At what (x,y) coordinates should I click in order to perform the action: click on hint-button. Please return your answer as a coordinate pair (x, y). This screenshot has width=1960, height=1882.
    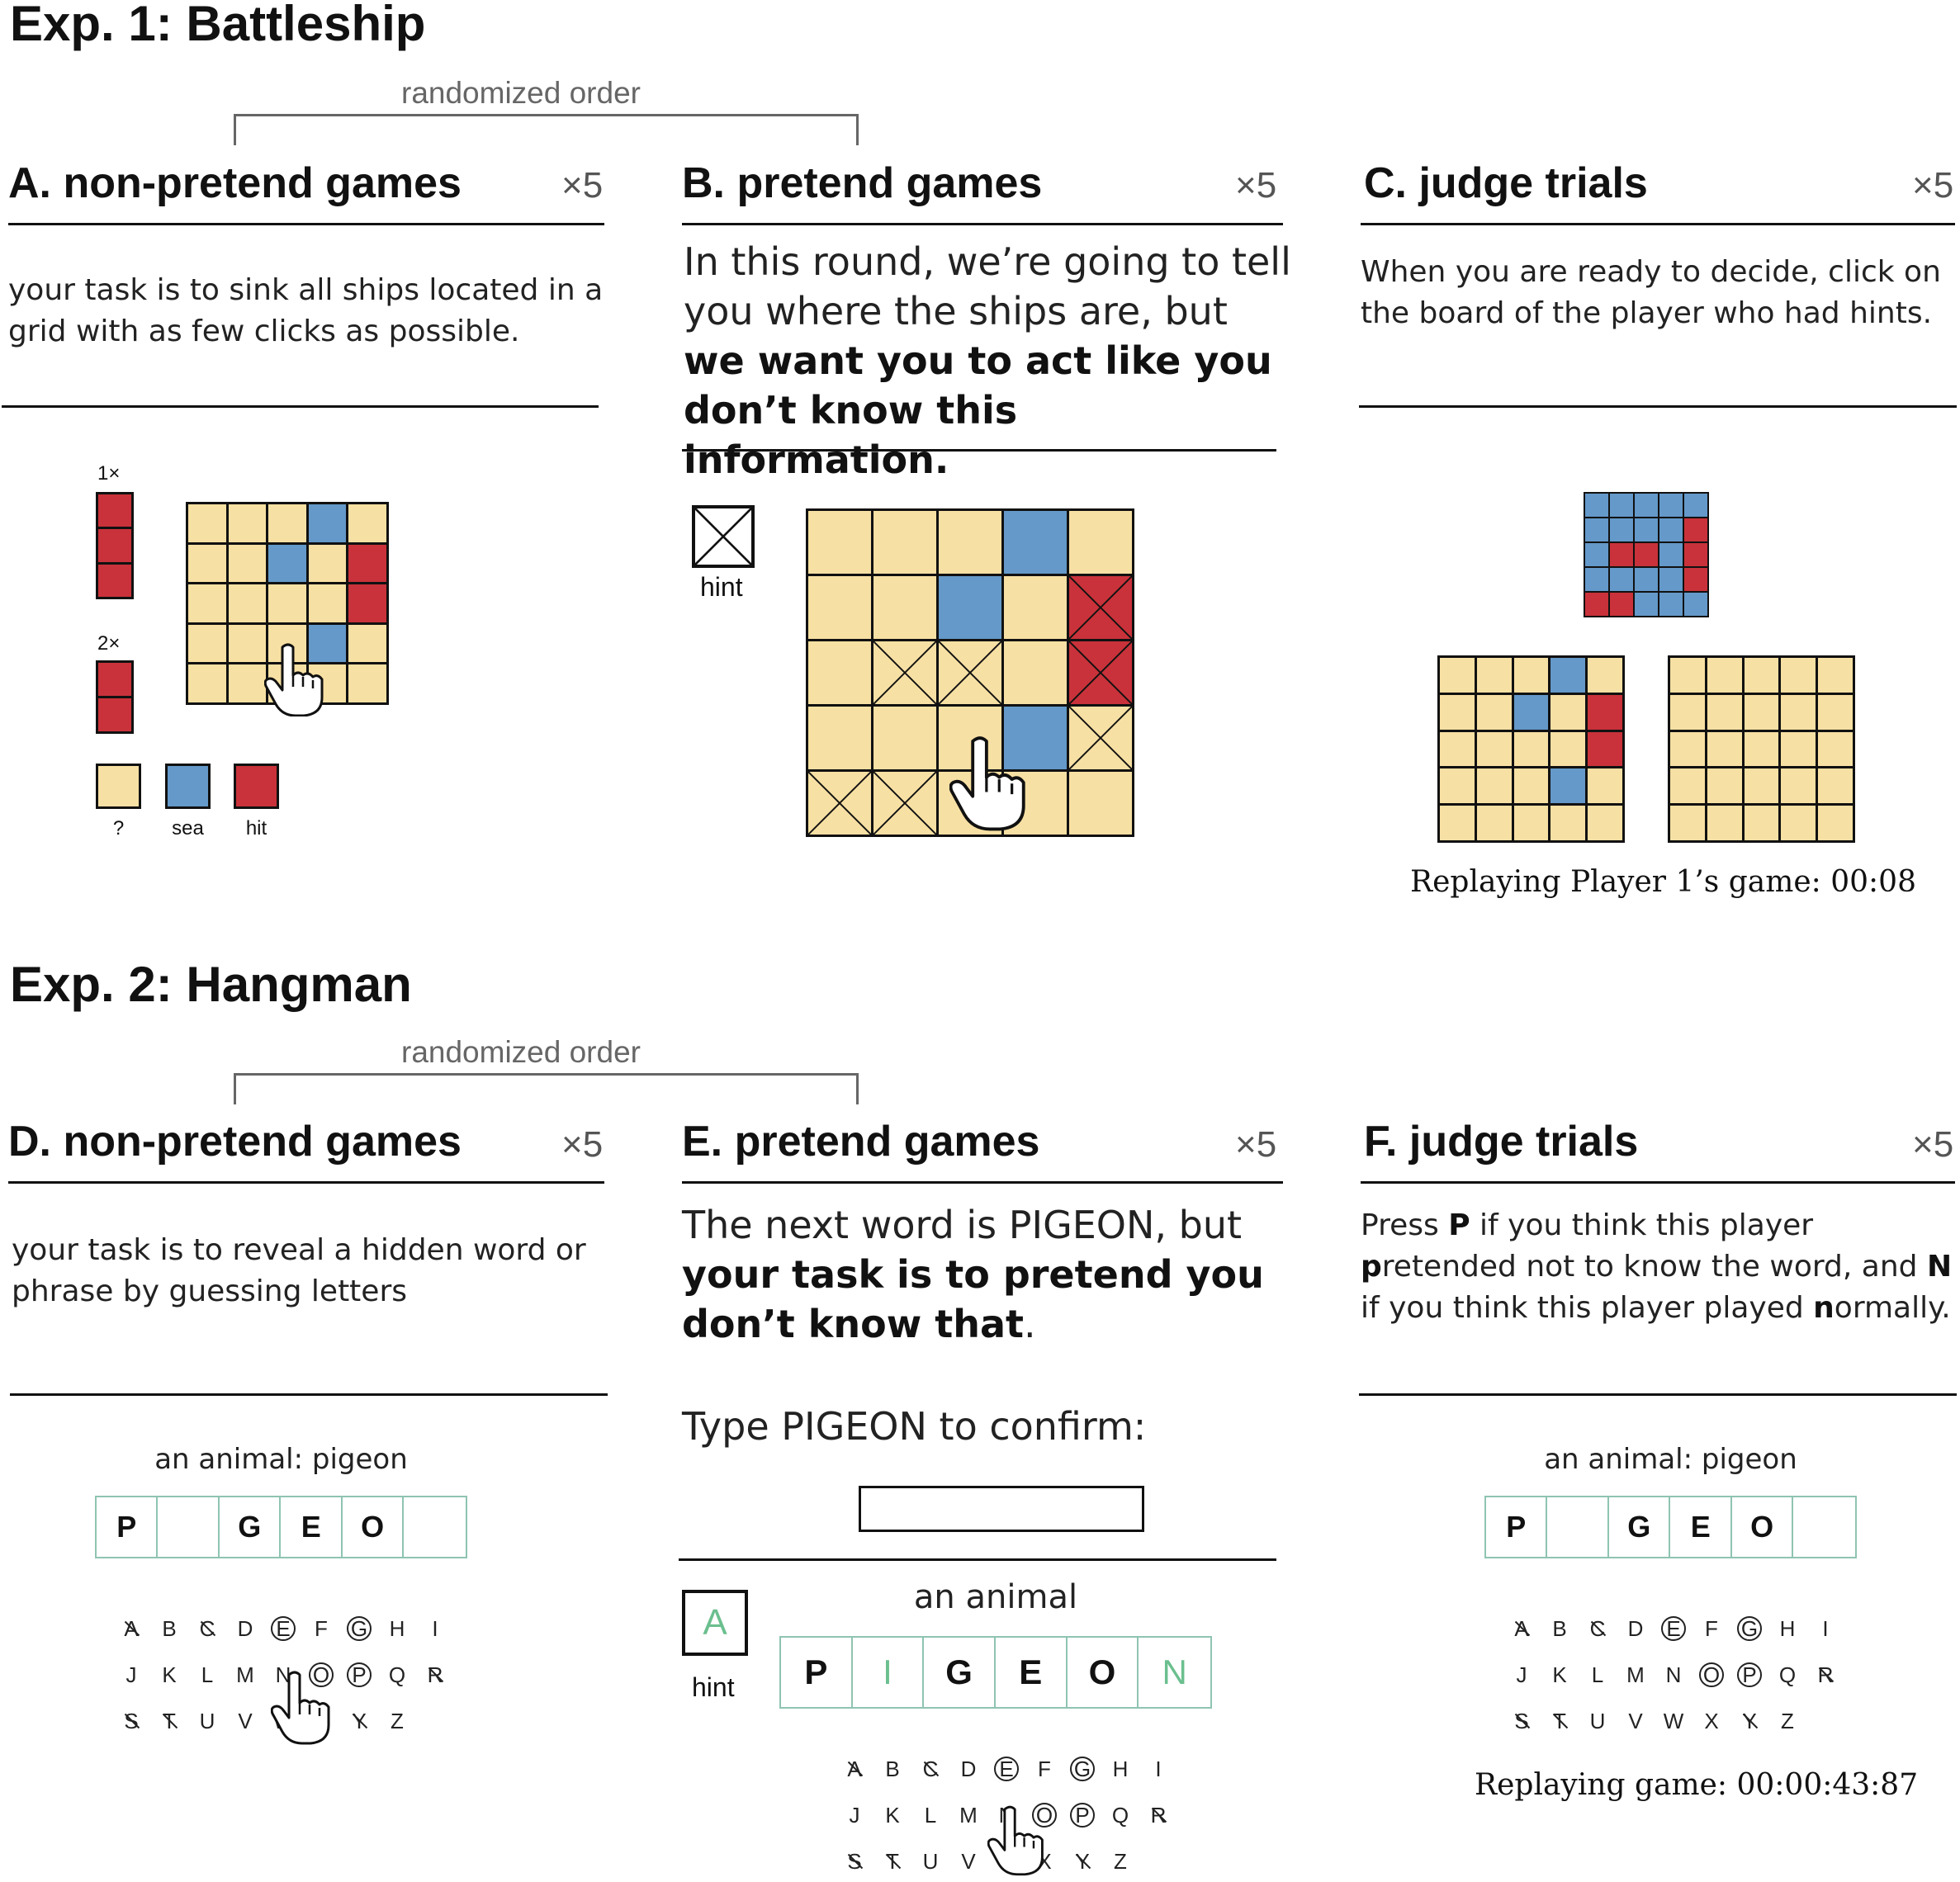
    Looking at the image, I should click on (724, 536).